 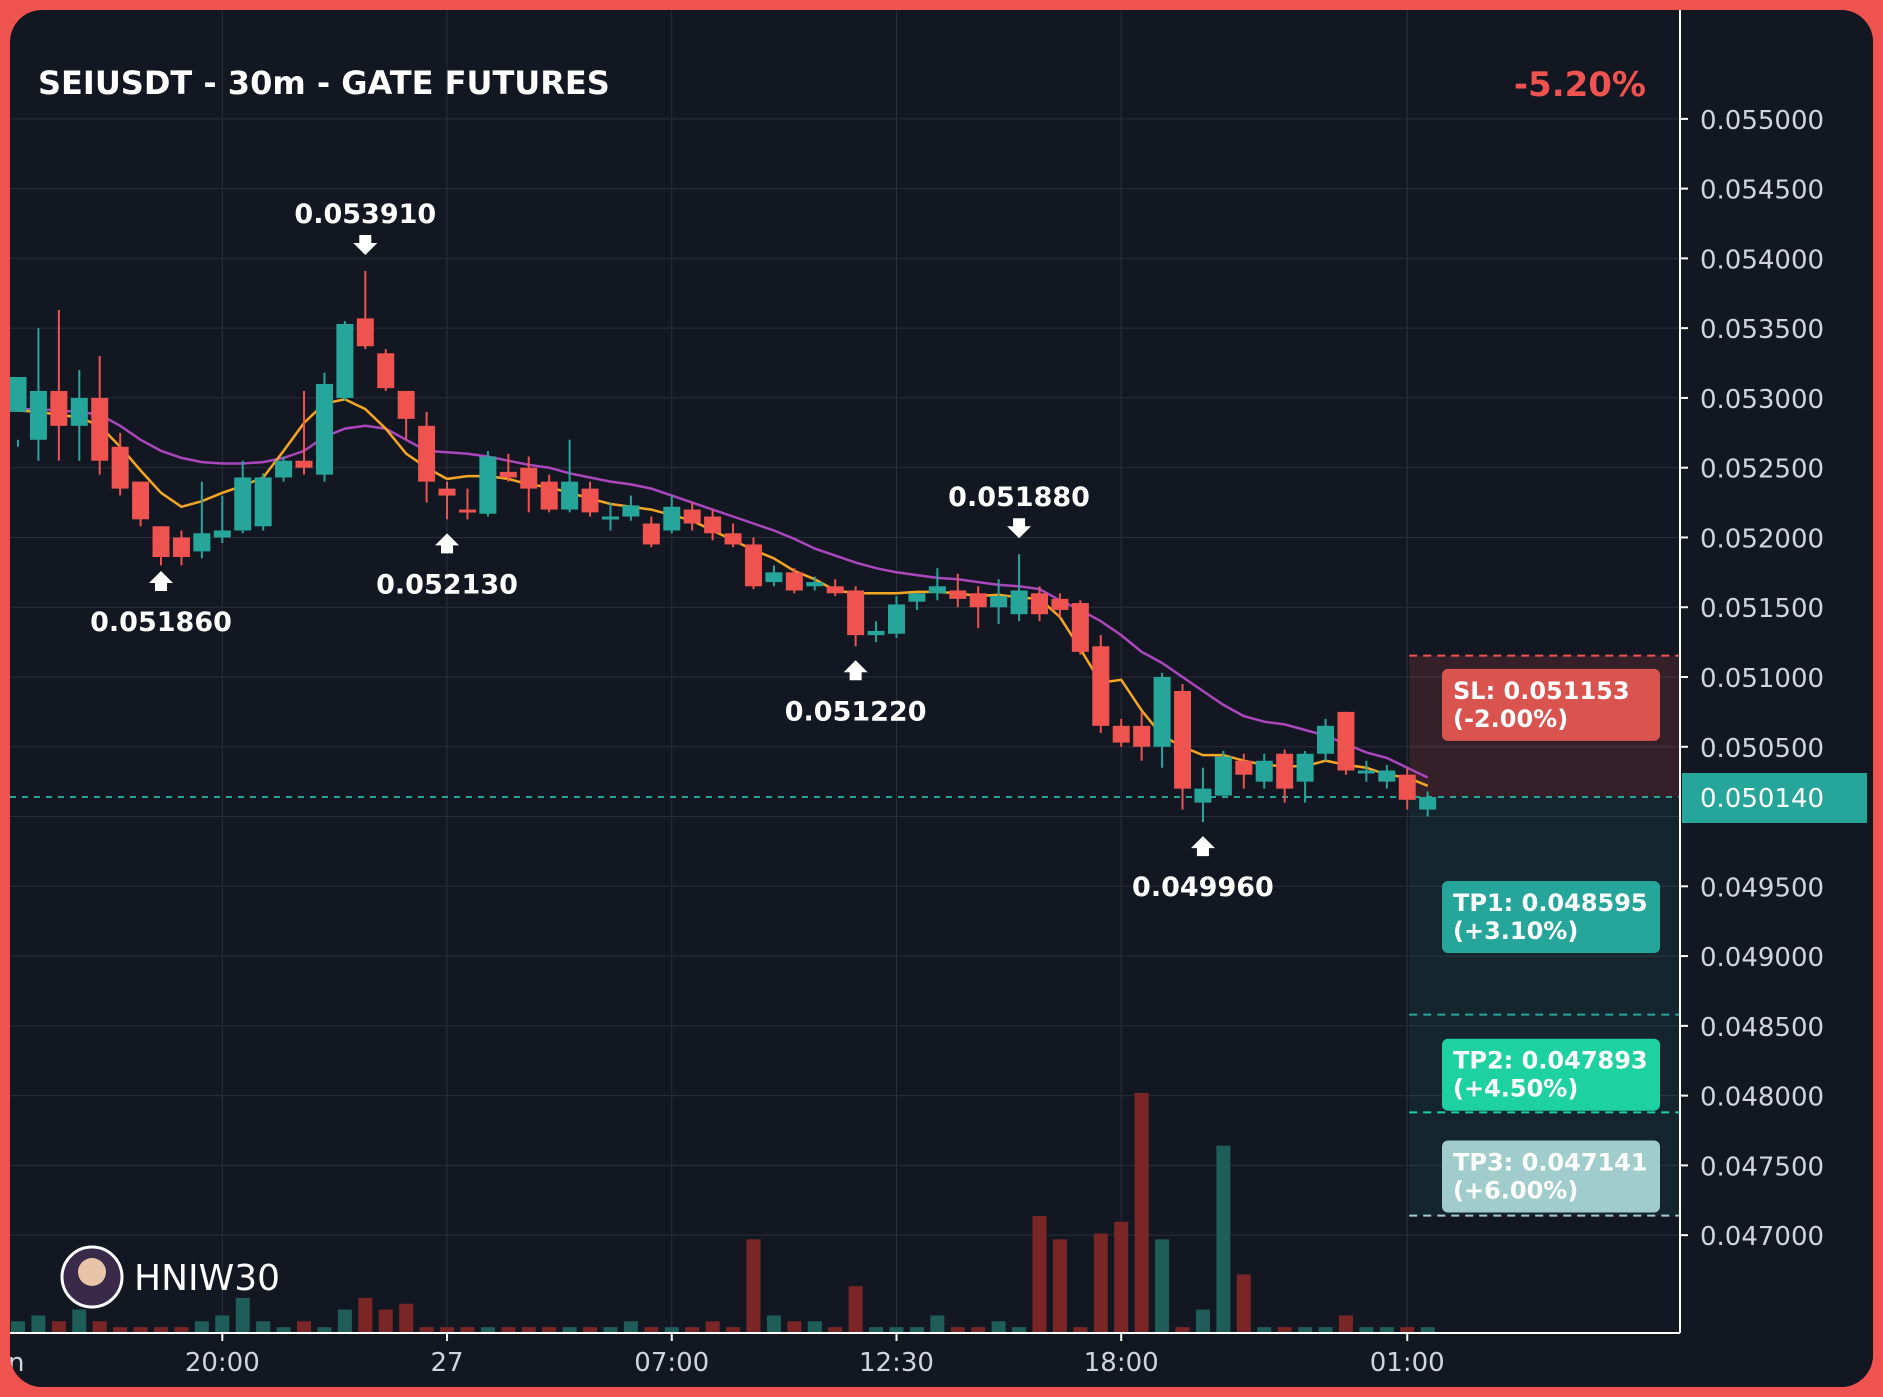 What do you see at coordinates (1762, 191) in the screenshot?
I see `price-tick-label: 0.054500` at bounding box center [1762, 191].